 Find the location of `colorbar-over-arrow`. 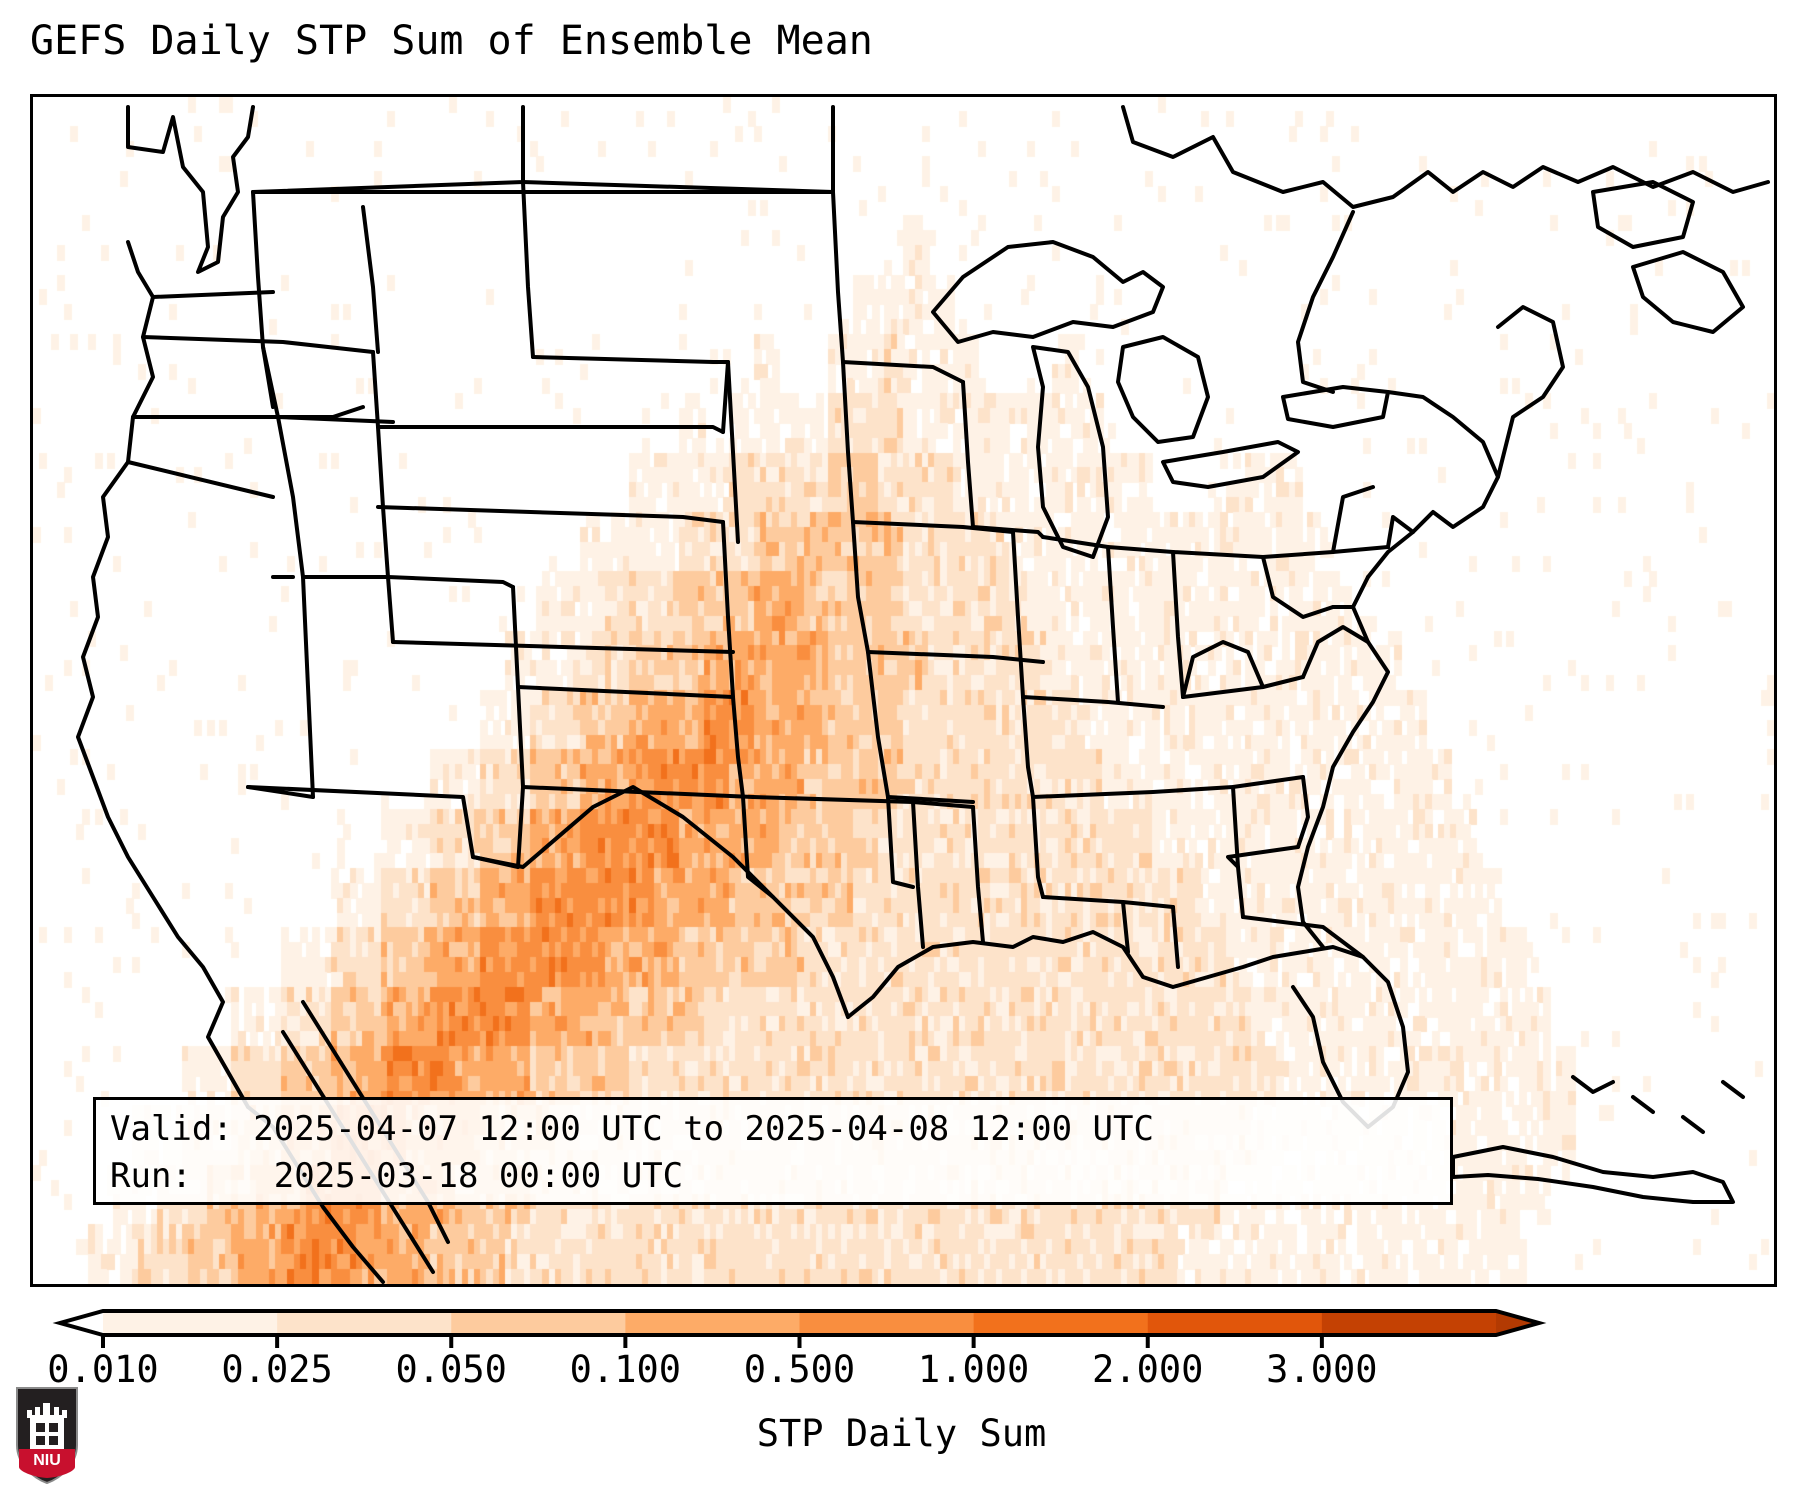

colorbar-over-arrow is located at coordinates (1517, 1323).